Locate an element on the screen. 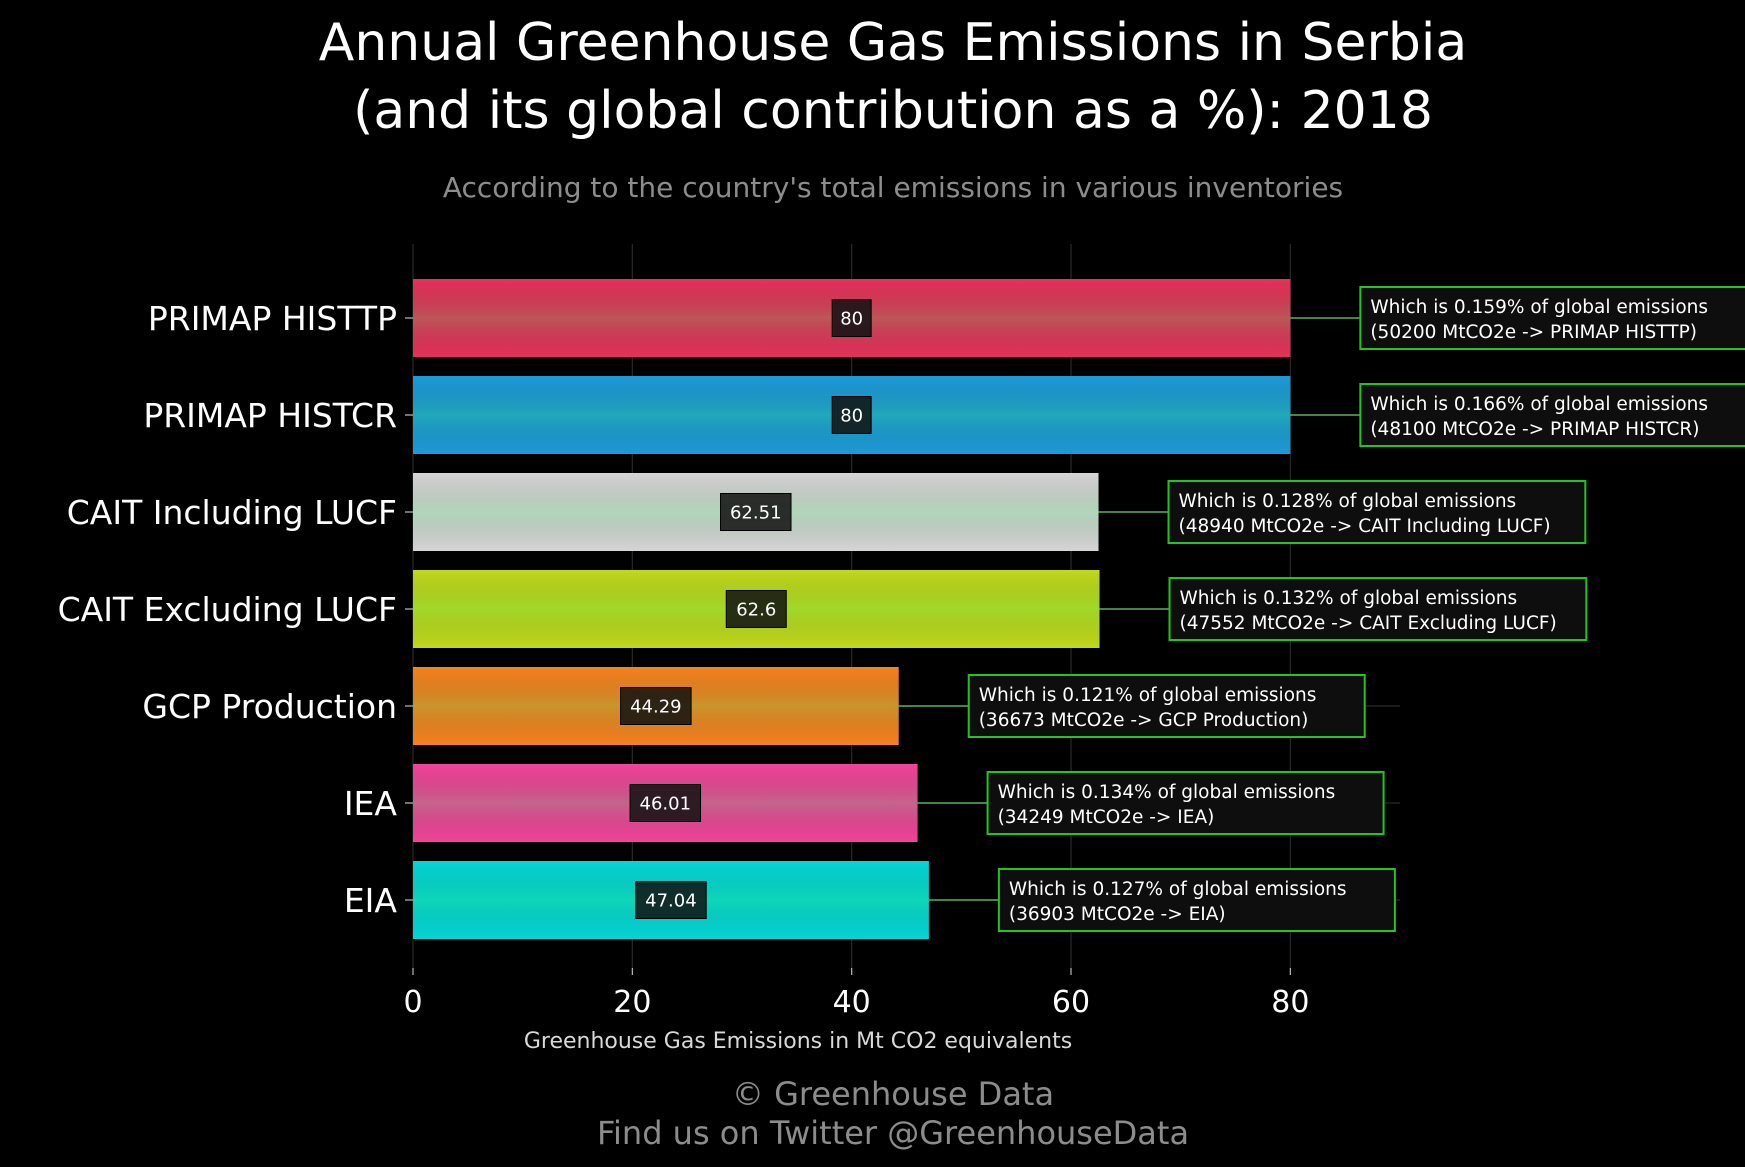  value-label: 44.29 is located at coordinates (656, 707).